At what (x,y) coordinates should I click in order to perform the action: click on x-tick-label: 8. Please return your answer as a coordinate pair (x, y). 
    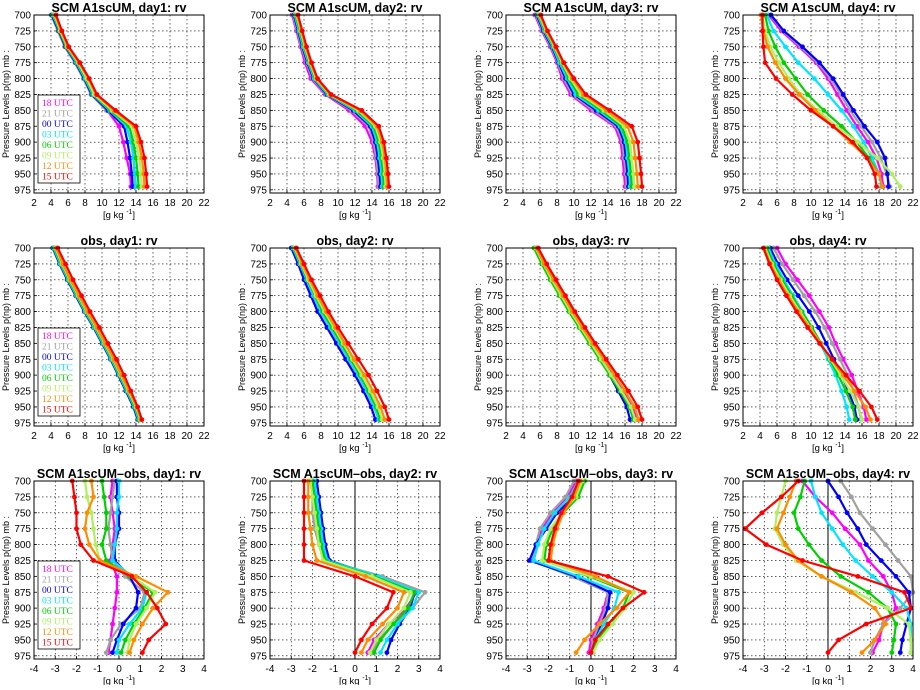
    Looking at the image, I should click on (321, 436).